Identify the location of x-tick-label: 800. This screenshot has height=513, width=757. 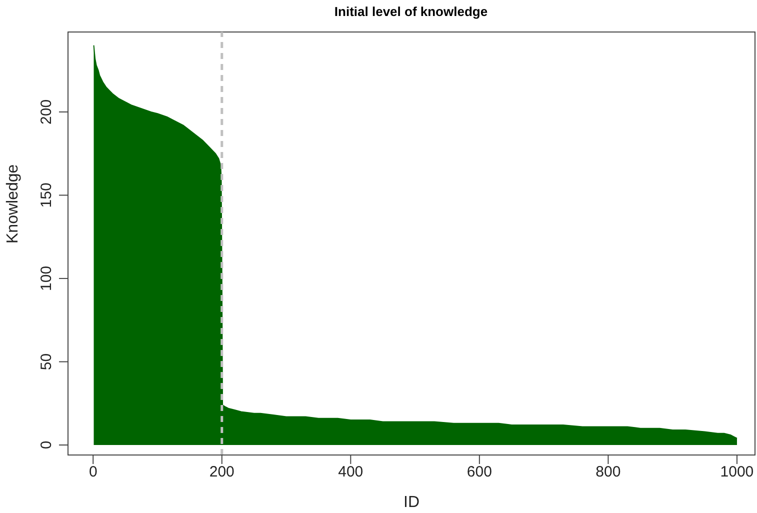
(608, 472).